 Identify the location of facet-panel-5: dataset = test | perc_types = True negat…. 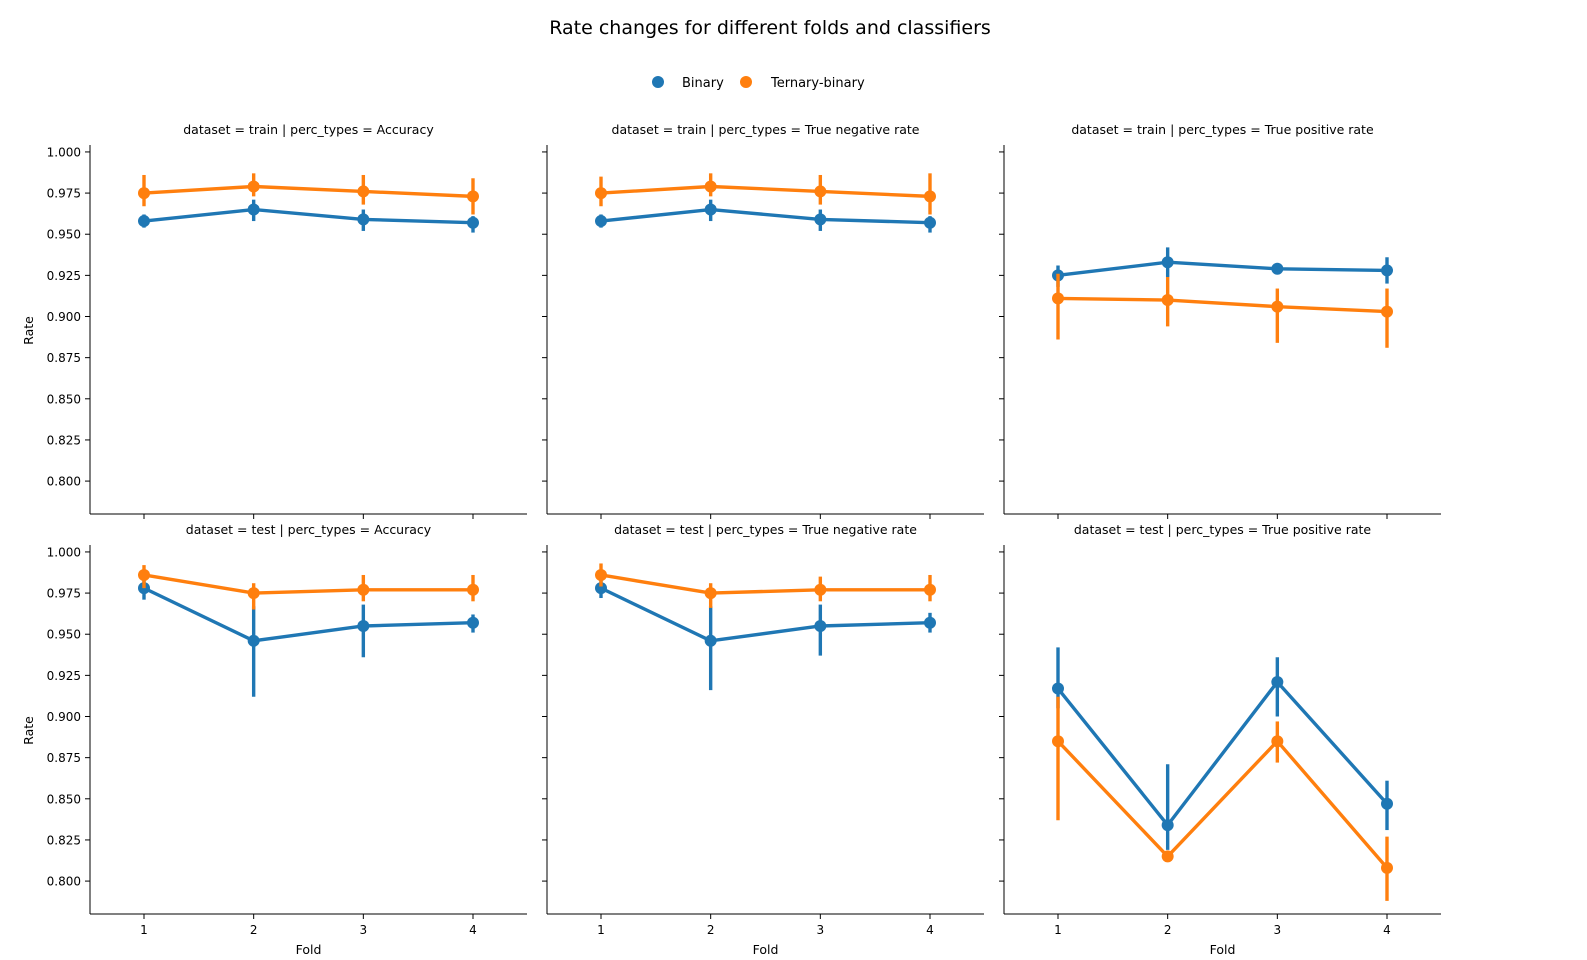
(763, 739).